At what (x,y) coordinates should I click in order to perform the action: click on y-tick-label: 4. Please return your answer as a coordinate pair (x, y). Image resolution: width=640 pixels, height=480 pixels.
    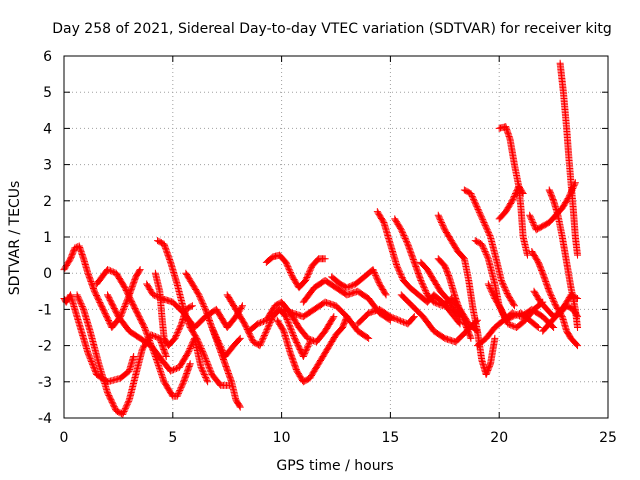
    Looking at the image, I should click on (47, 129).